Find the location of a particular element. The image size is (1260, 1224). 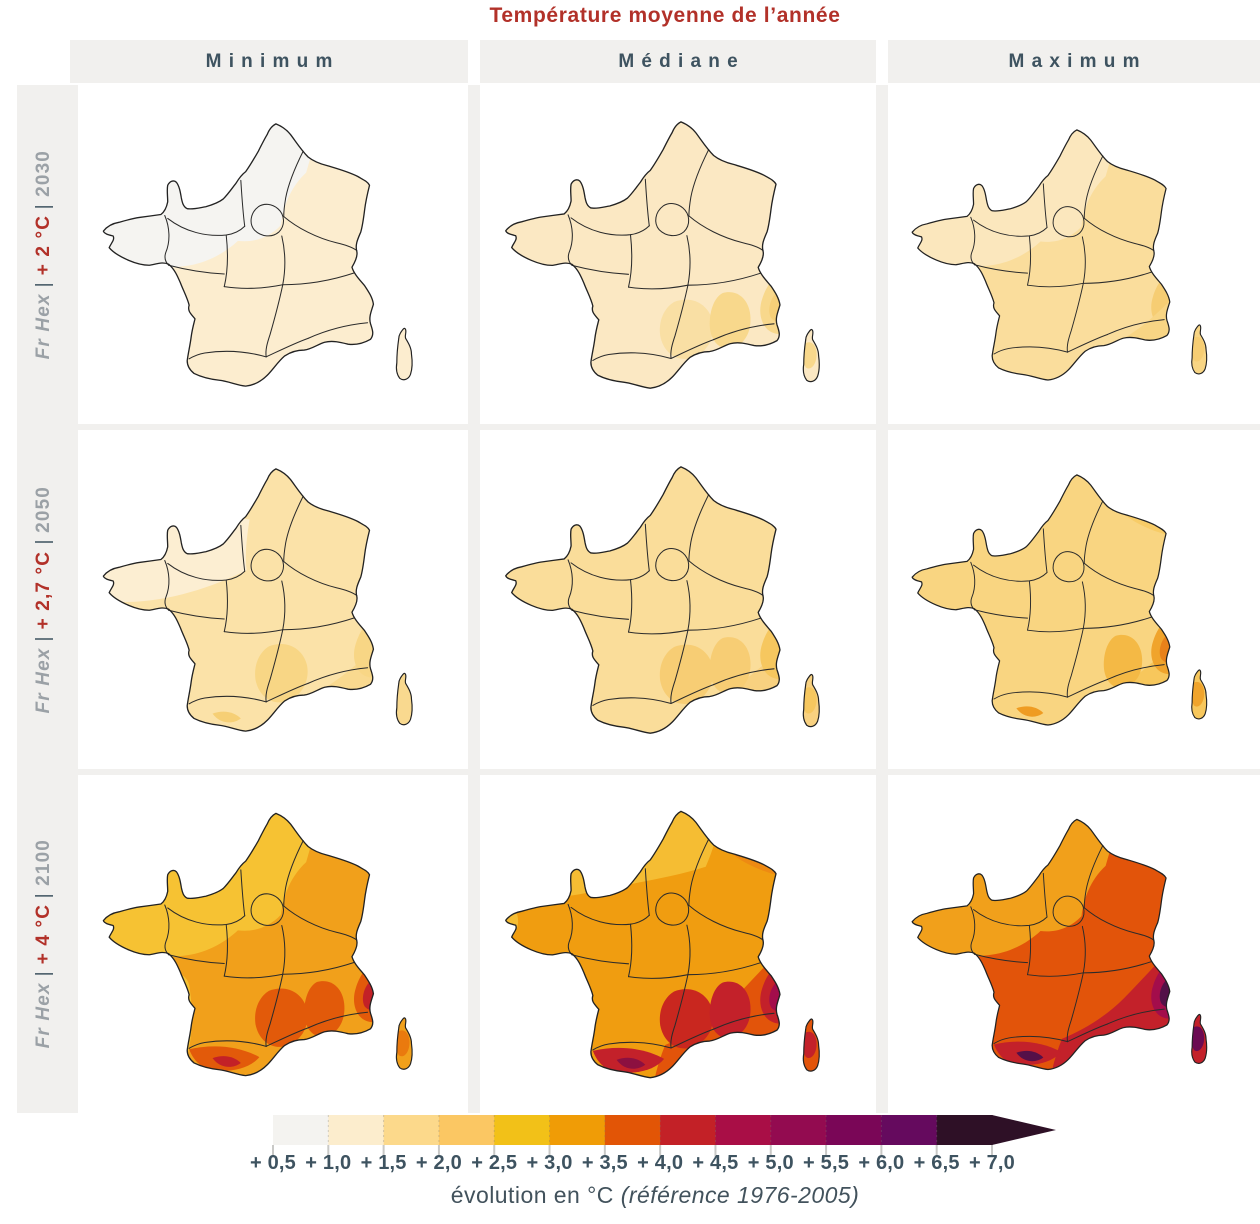

map-panel-2030-minimum is located at coordinates (273, 254).